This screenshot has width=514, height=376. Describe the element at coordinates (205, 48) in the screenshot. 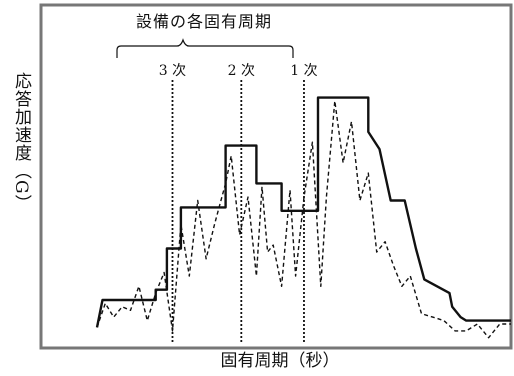

I see `mode-group-bracket` at that location.